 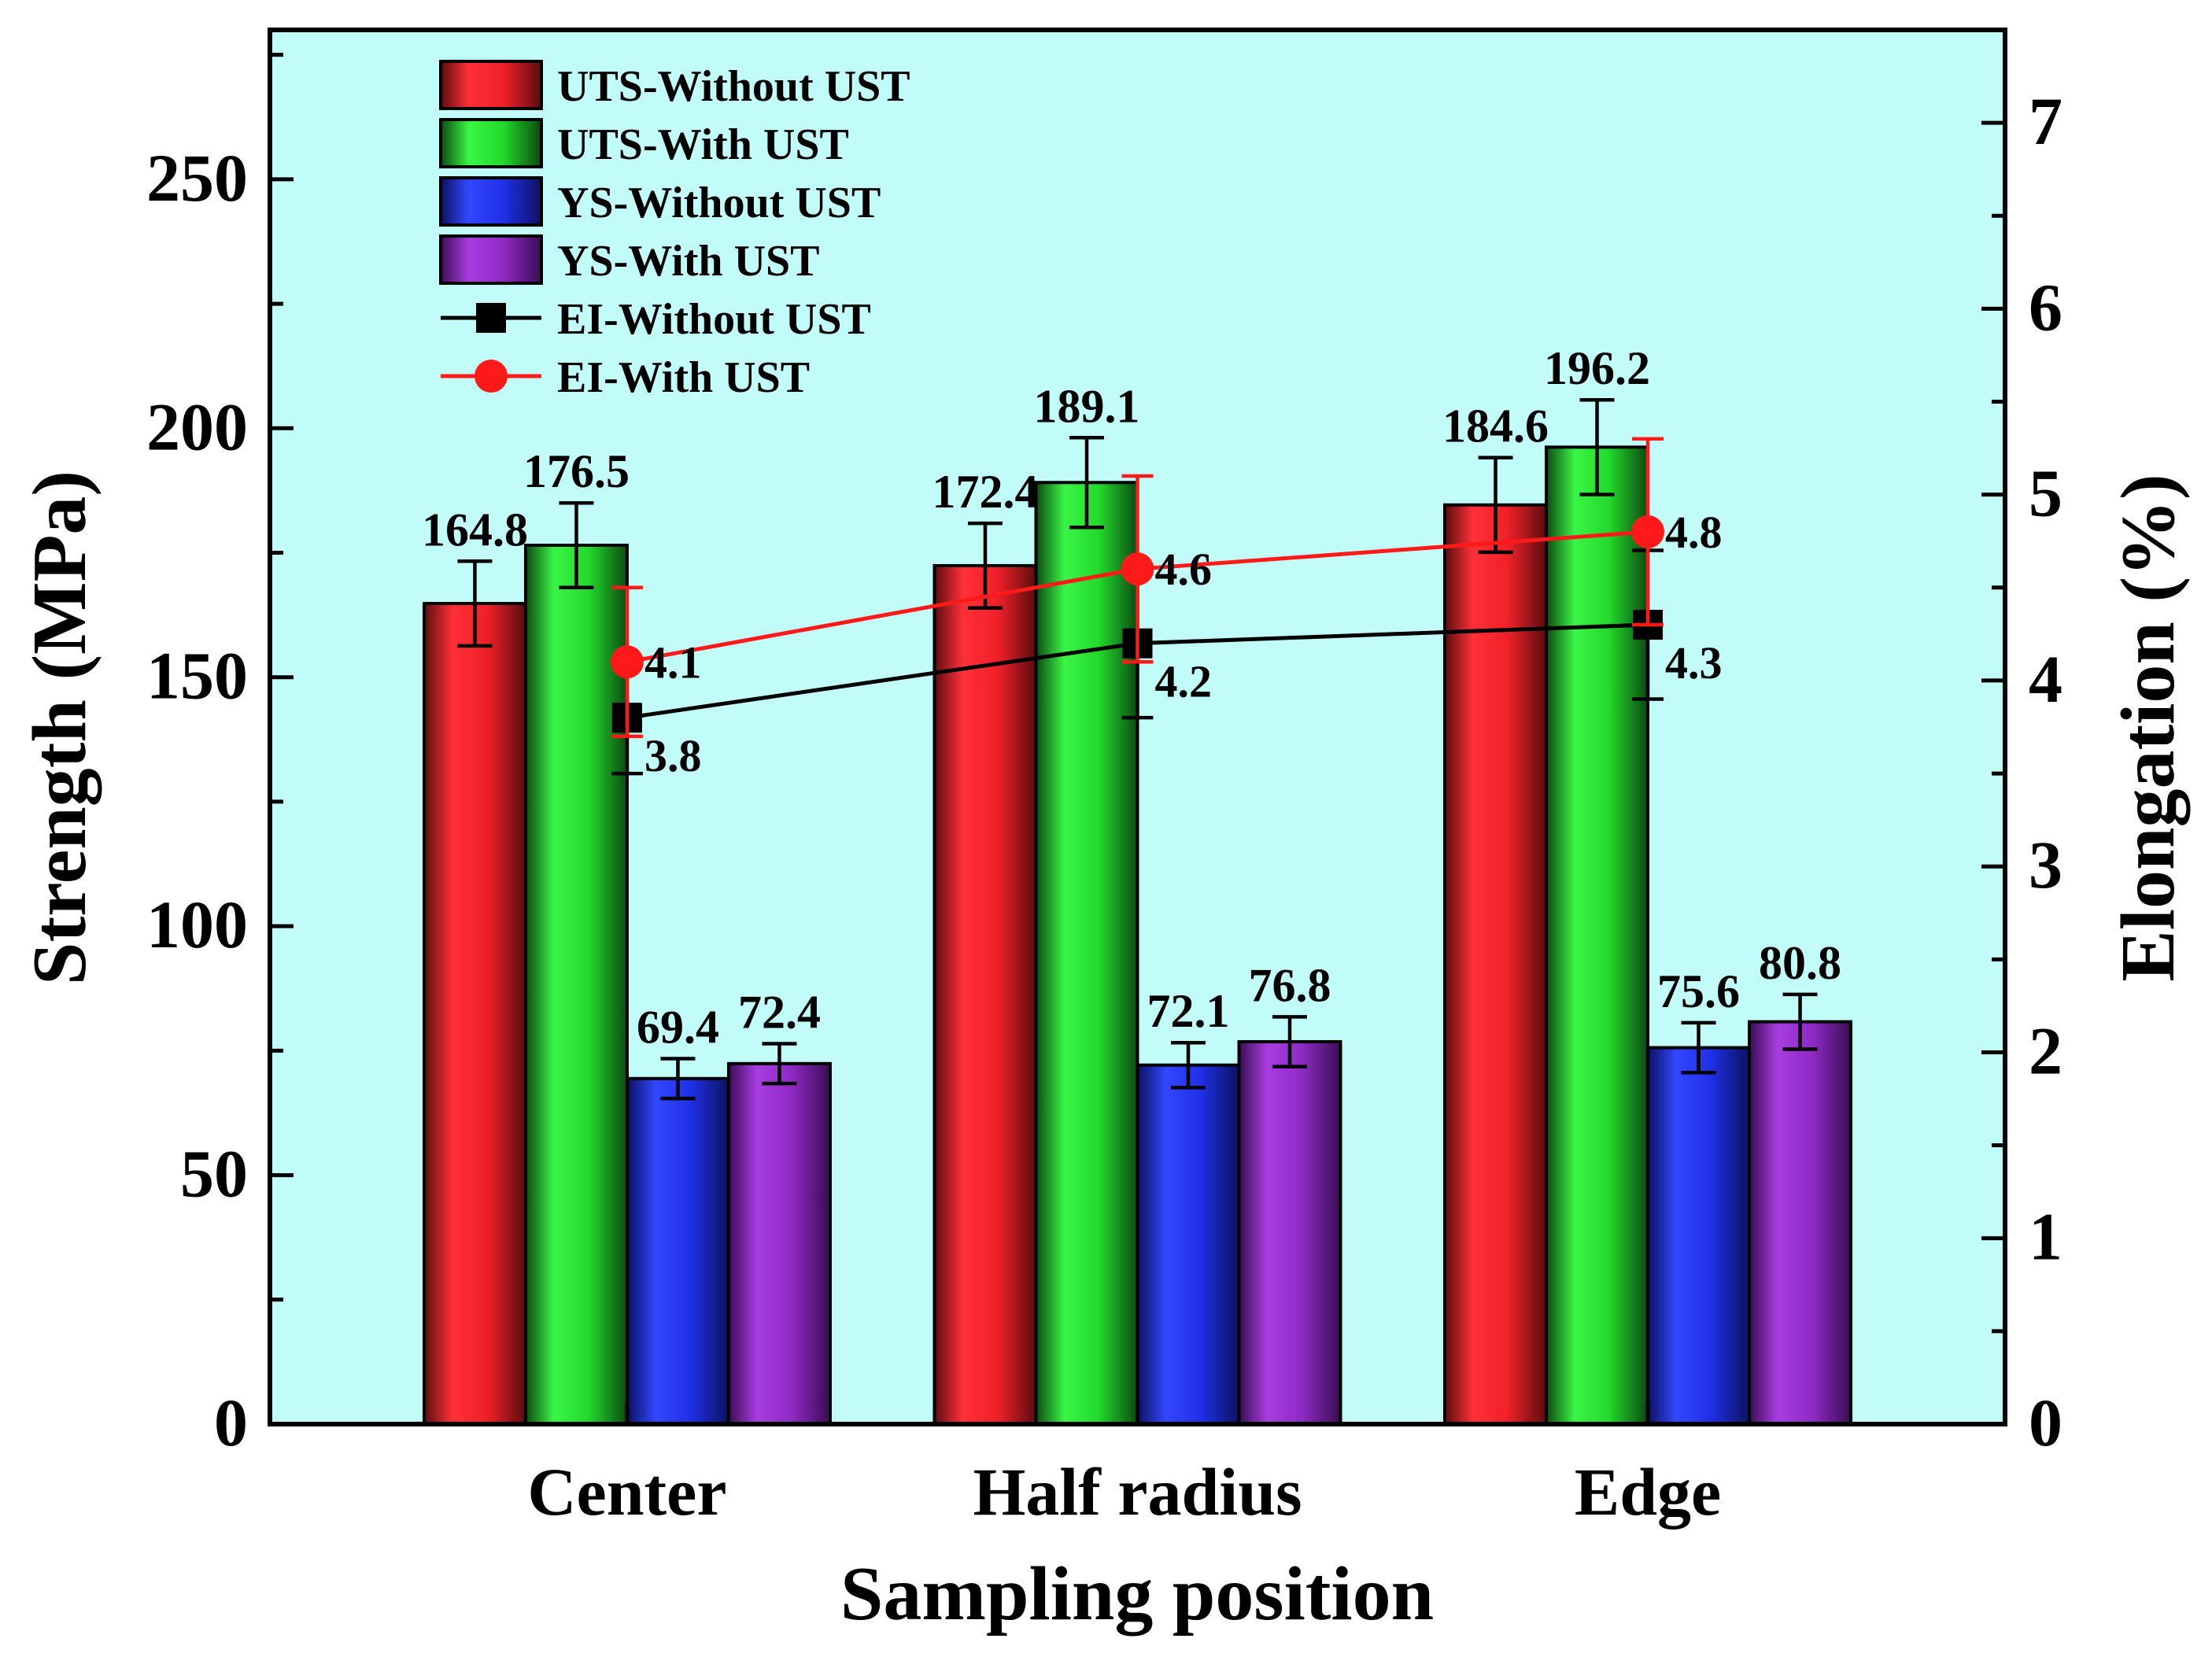 I want to click on y-tick-label: 50, so click(x=214, y=1174).